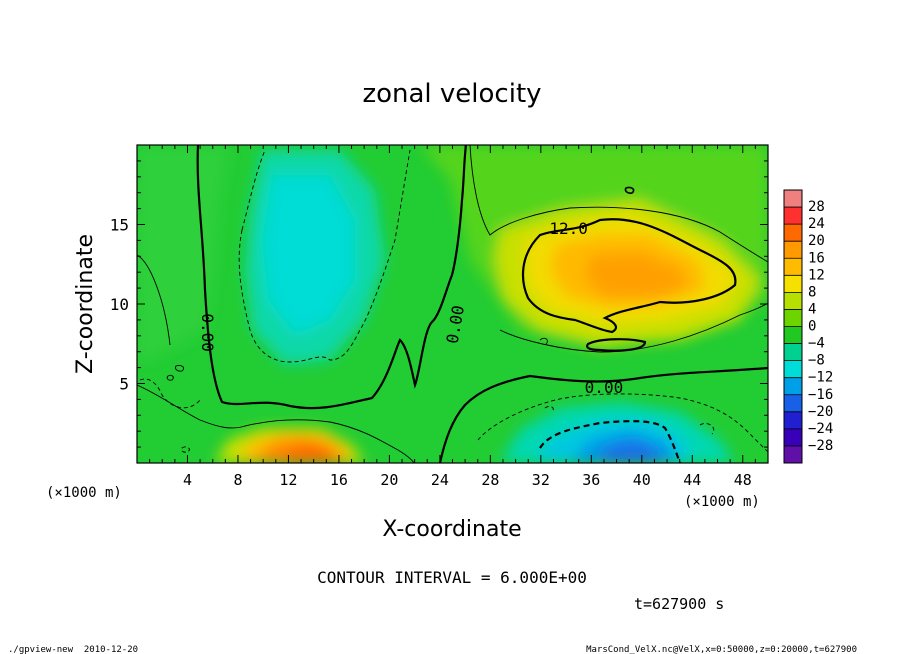 The image size is (904, 654). Describe the element at coordinates (440, 480) in the screenshot. I see `x-tick-label: 24` at that location.